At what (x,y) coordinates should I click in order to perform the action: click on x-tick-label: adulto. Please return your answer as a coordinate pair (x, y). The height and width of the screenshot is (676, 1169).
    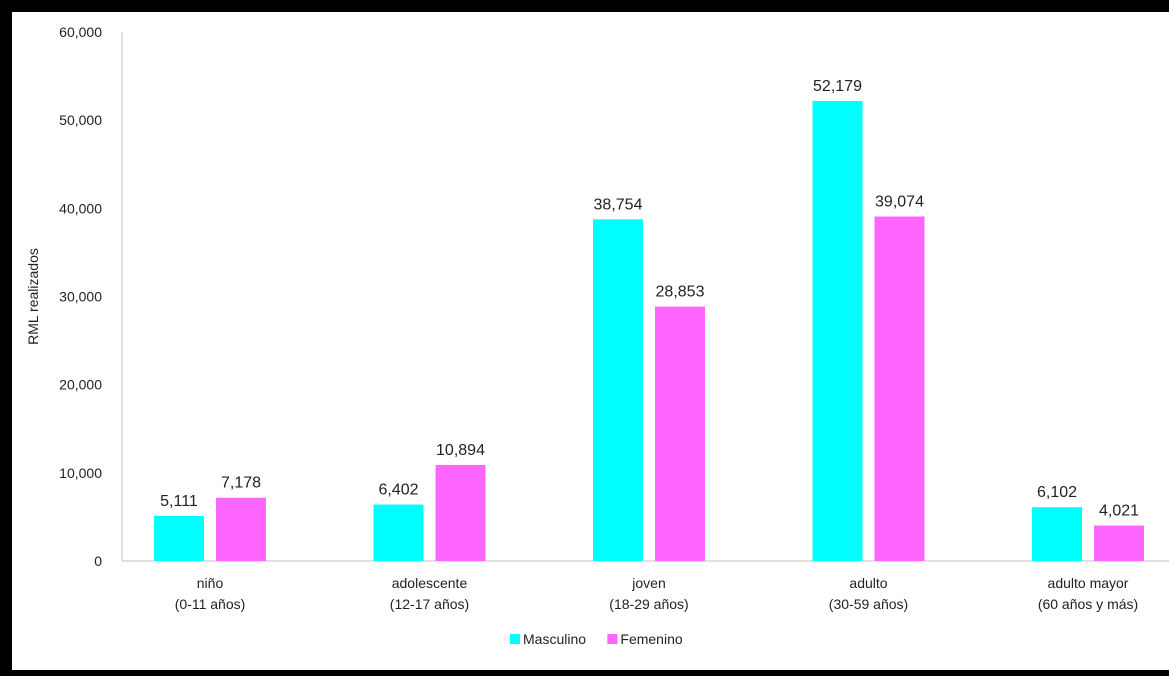
    Looking at the image, I should click on (868, 583).